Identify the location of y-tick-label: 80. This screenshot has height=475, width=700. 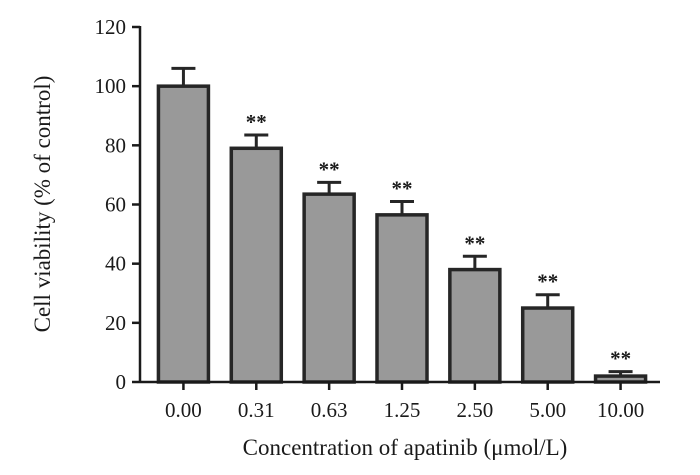
(115, 145).